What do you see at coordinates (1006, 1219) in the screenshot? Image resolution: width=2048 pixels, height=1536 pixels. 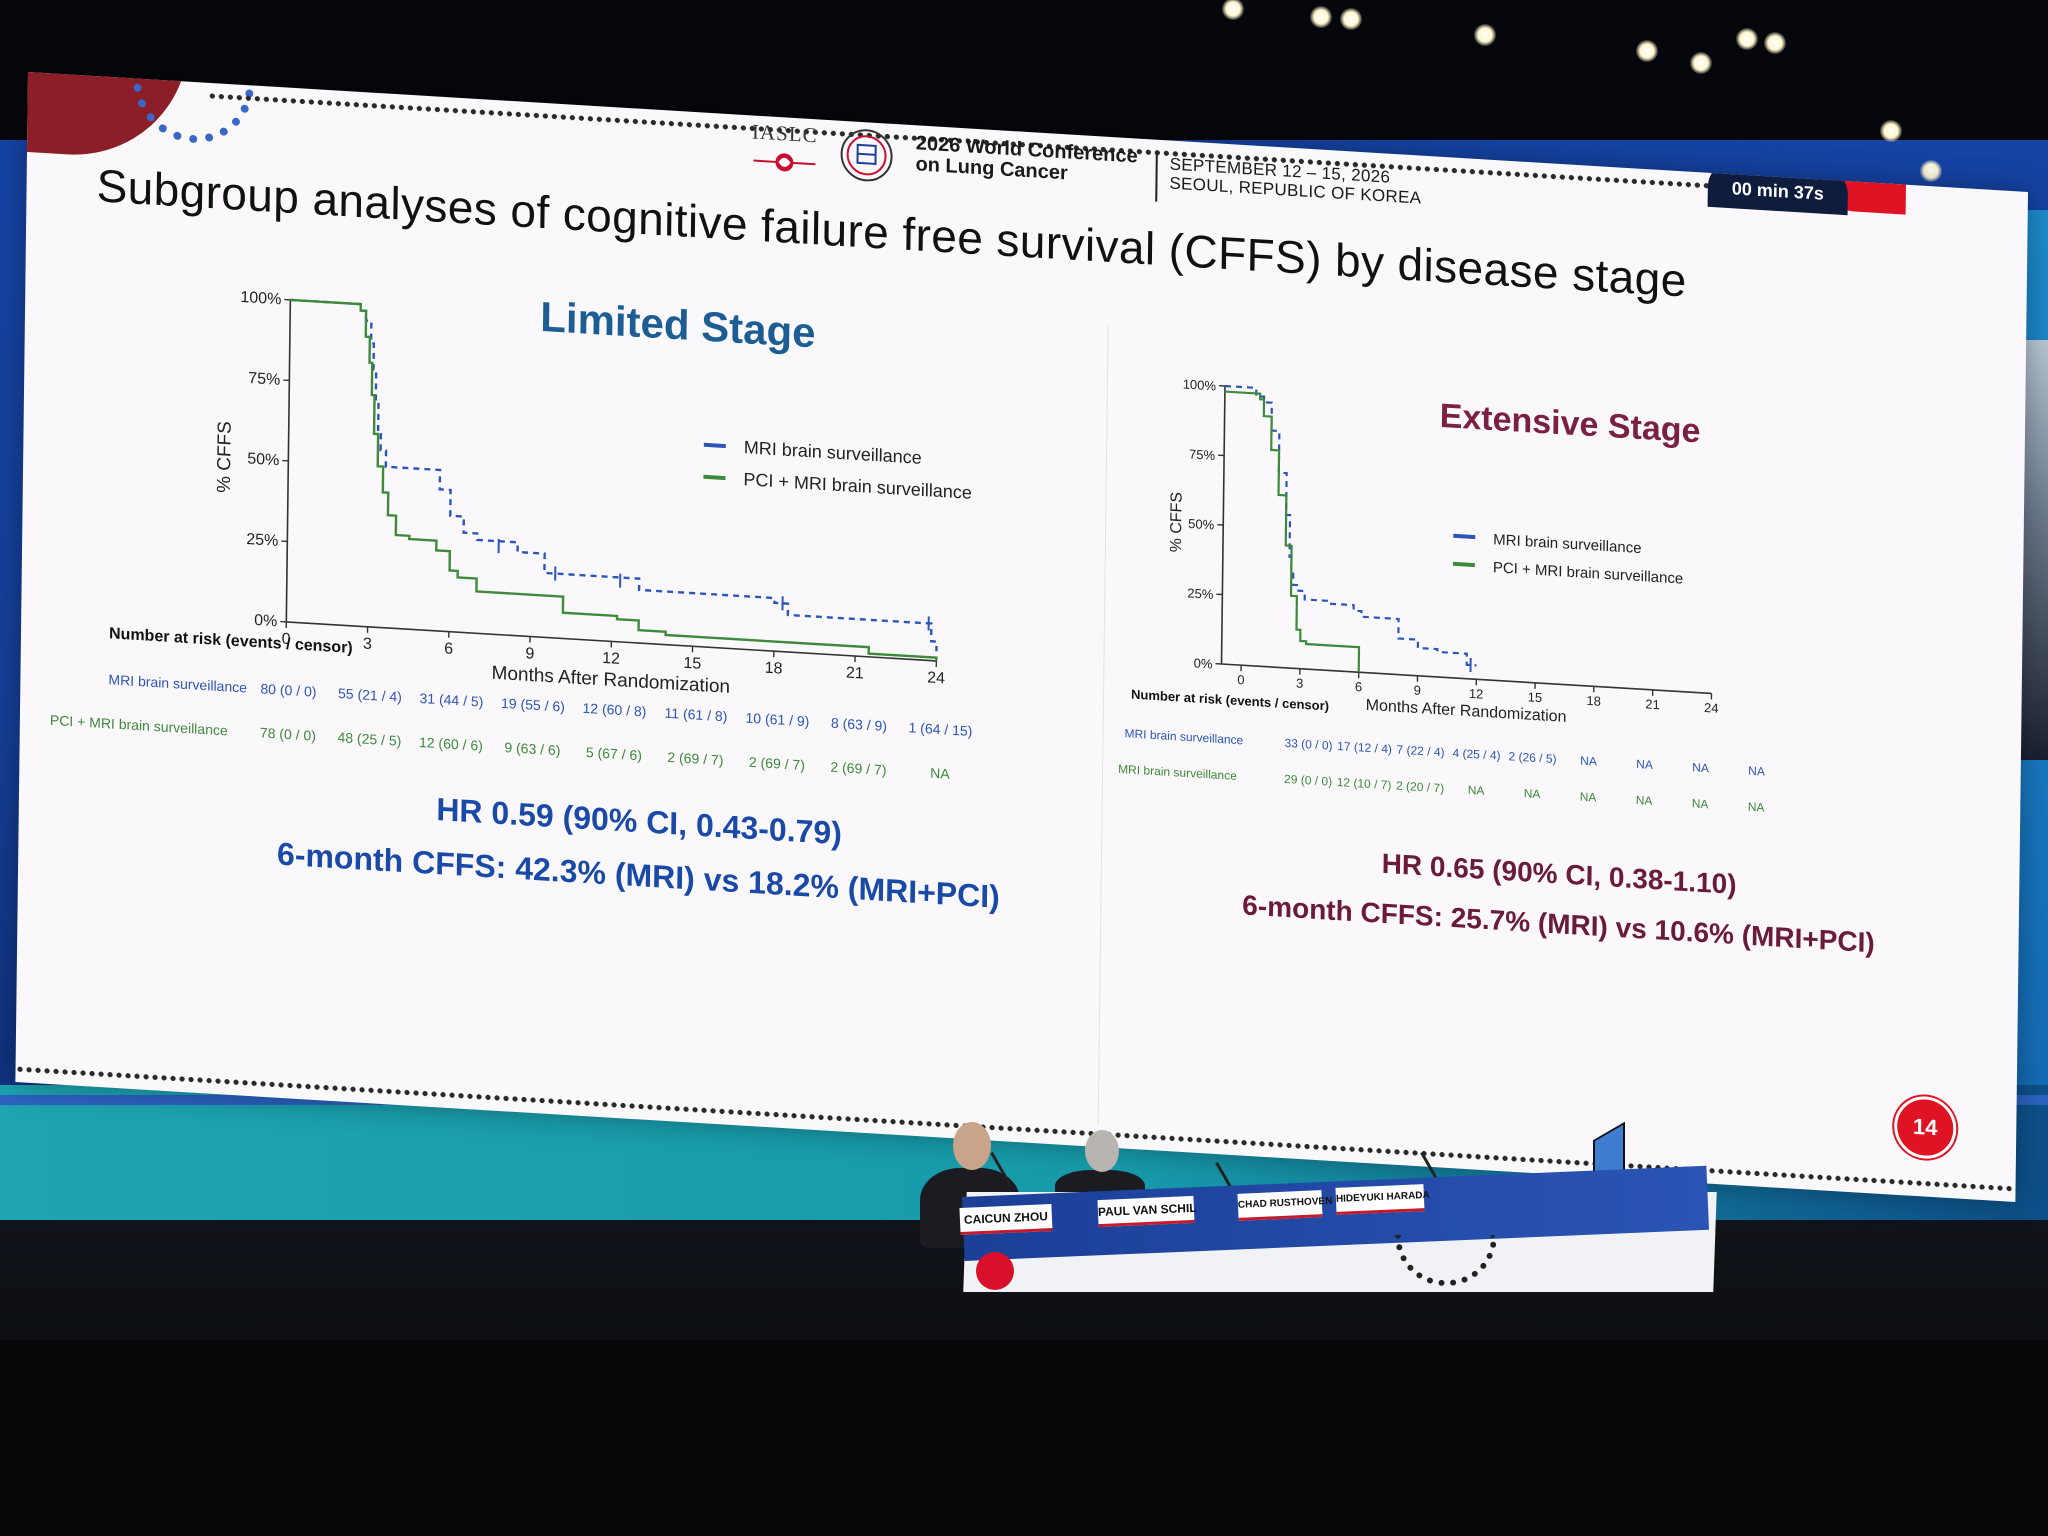 I see `nameplate-caicun-zhou: CAICUN ZHOU` at bounding box center [1006, 1219].